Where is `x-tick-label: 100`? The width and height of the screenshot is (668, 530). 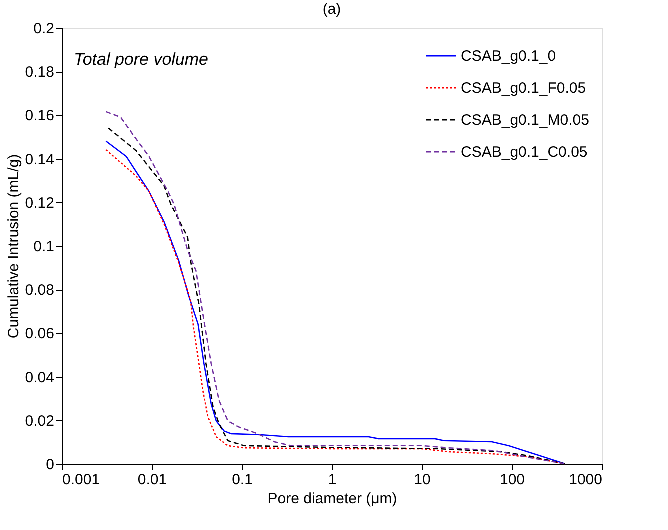
x-tick-label: 100 is located at coordinates (513, 480).